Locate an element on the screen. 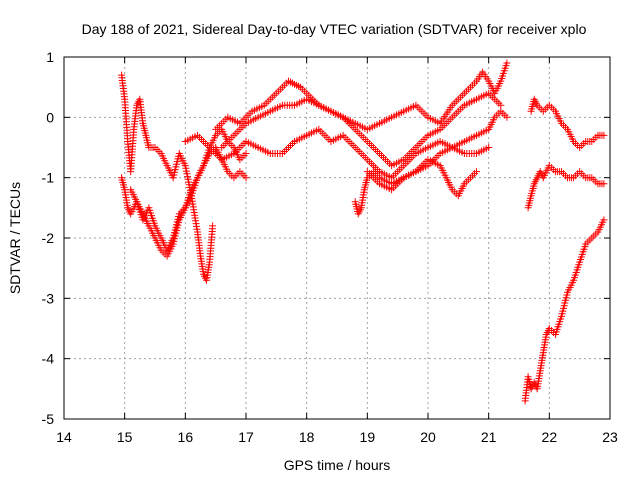 This screenshot has width=640, height=480. y-tick-label: -2 is located at coordinates (48, 238).